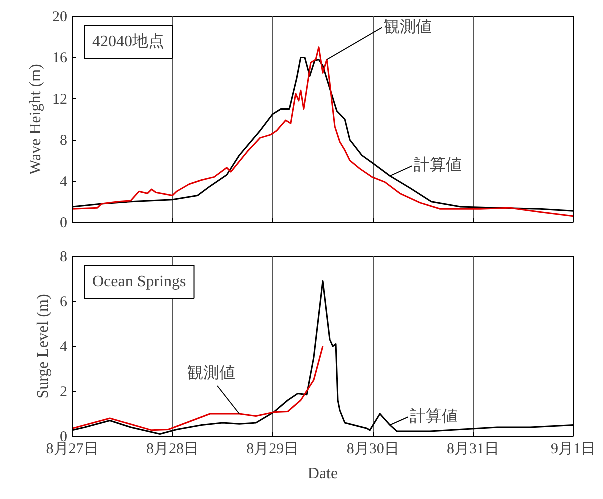  Describe the element at coordinates (323, 474) in the screenshot. I see `x-axis-title: Date` at that location.